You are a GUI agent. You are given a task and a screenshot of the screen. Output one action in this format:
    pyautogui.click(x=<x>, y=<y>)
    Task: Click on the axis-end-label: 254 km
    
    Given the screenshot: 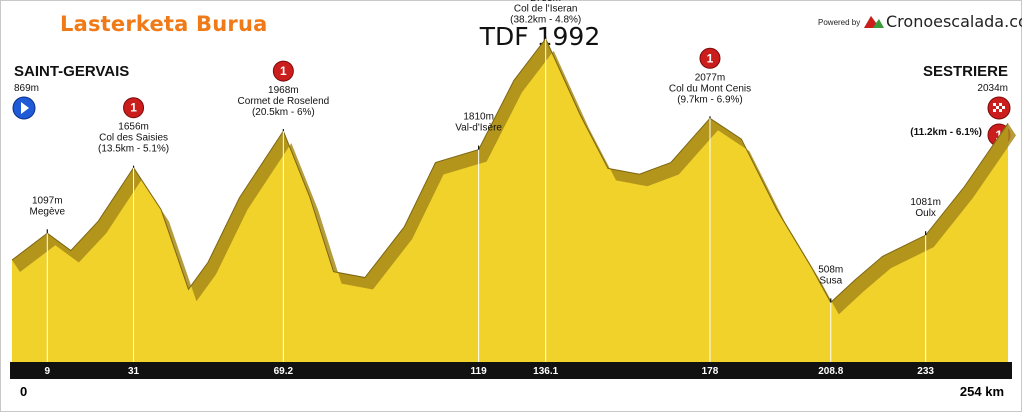 What is the action you would take?
    pyautogui.click(x=981, y=391)
    